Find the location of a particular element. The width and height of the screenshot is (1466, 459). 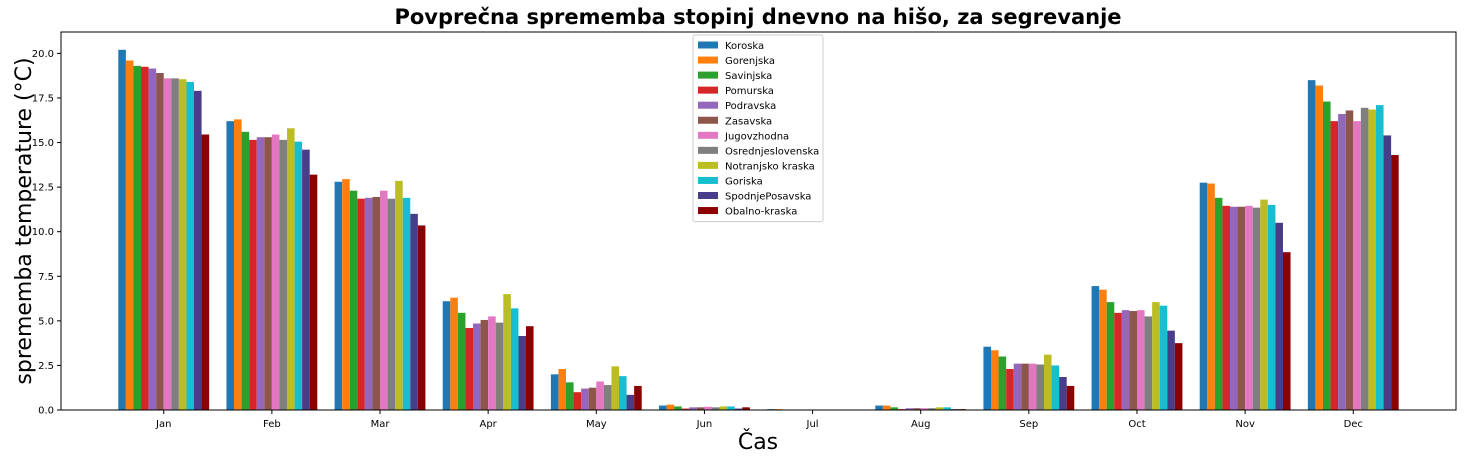

bar-oct-gorenjska is located at coordinates (1103, 349).